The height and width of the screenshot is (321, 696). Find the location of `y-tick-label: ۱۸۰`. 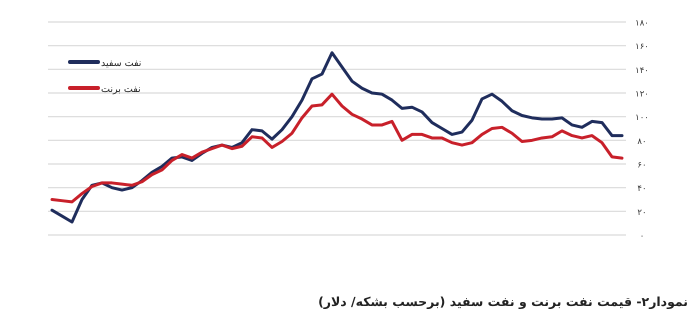

y-tick-label: ۱۸۰ is located at coordinates (642, 23).